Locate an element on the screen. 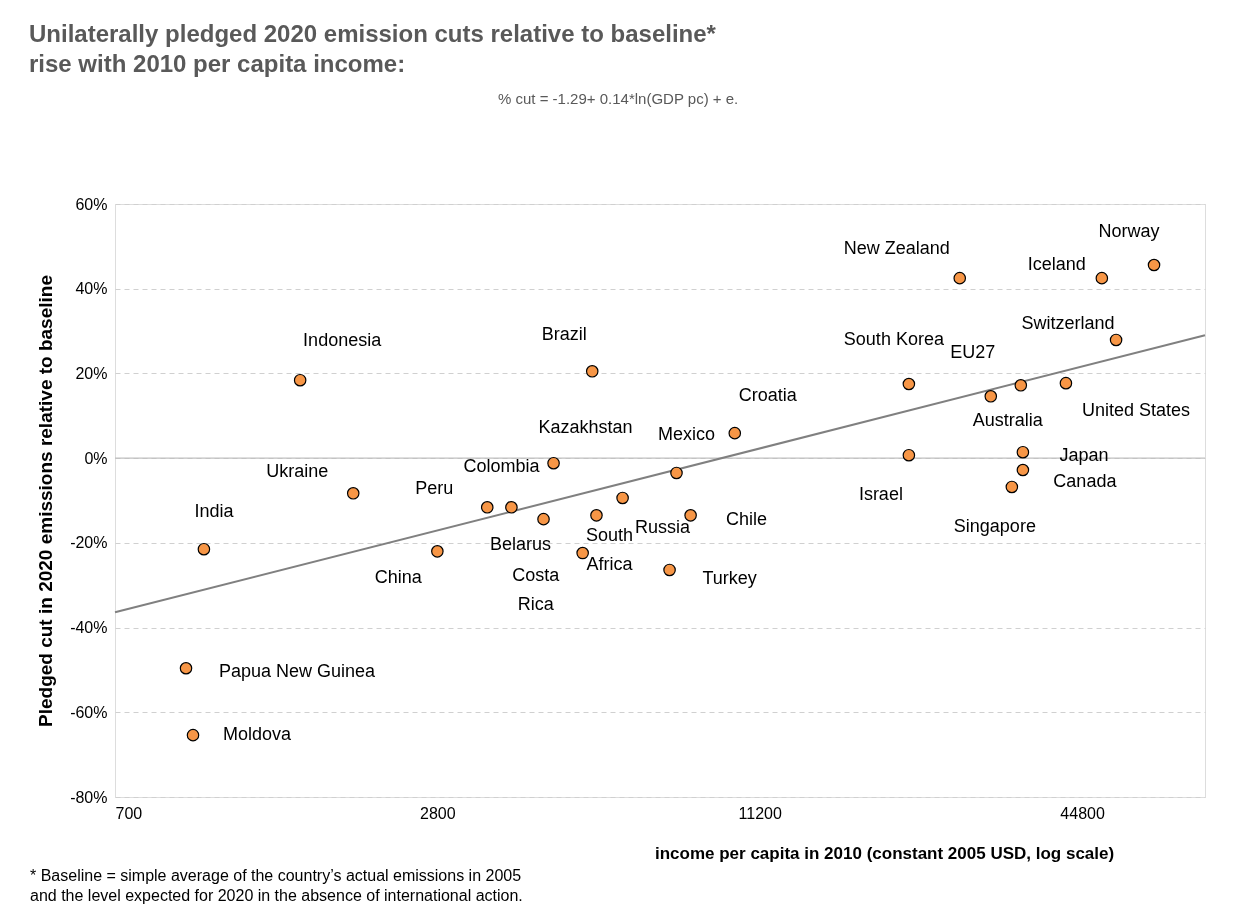 This screenshot has height=911, width=1254. annotation: Papua New Guinea is located at coordinates (298, 671).